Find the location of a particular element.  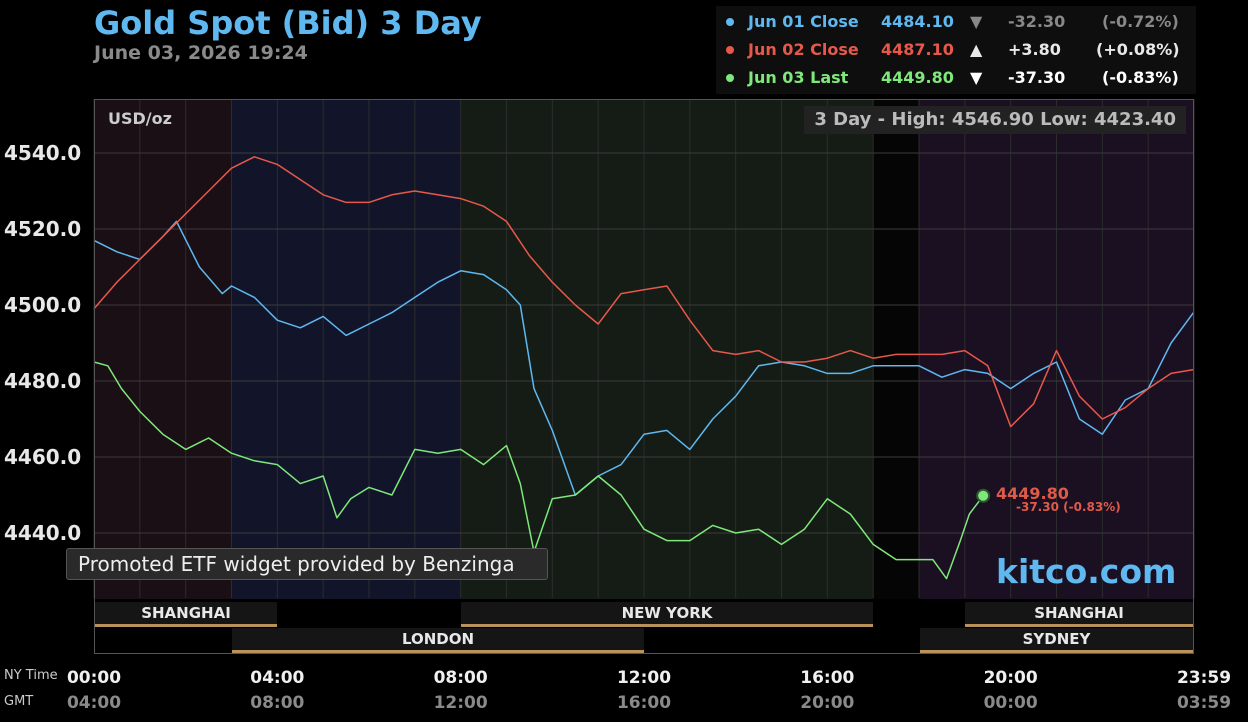

session-london: LONDON is located at coordinates (438, 640).